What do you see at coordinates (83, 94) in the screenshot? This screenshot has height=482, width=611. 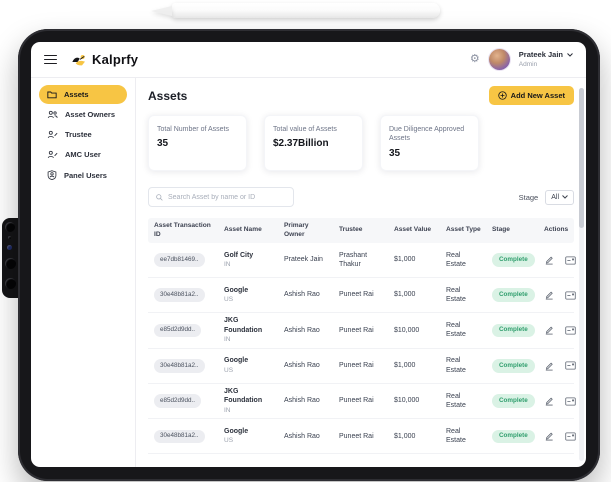 I see `sidebar-item-assets: Assets` at bounding box center [83, 94].